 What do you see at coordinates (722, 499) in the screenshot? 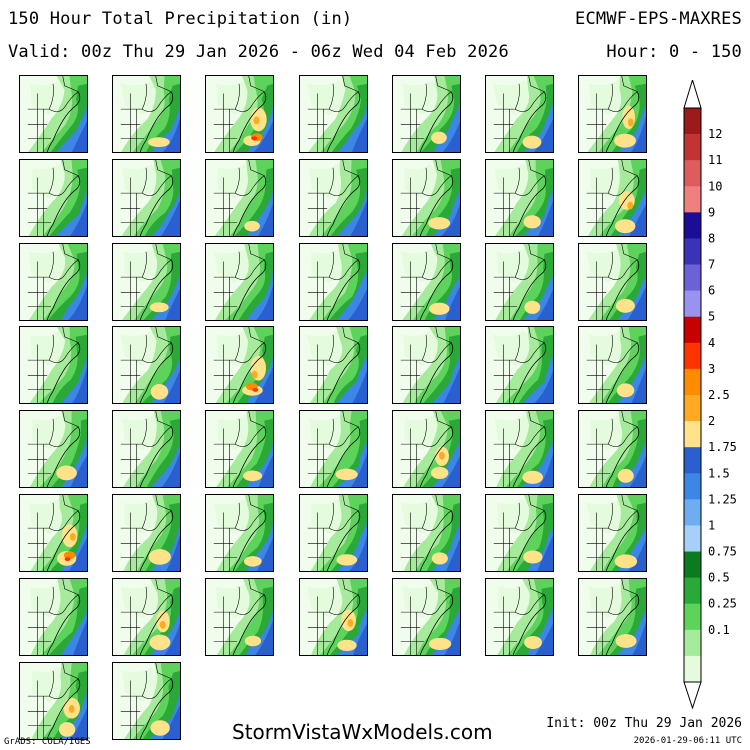
I see `legend-label: 1.25` at bounding box center [722, 499].